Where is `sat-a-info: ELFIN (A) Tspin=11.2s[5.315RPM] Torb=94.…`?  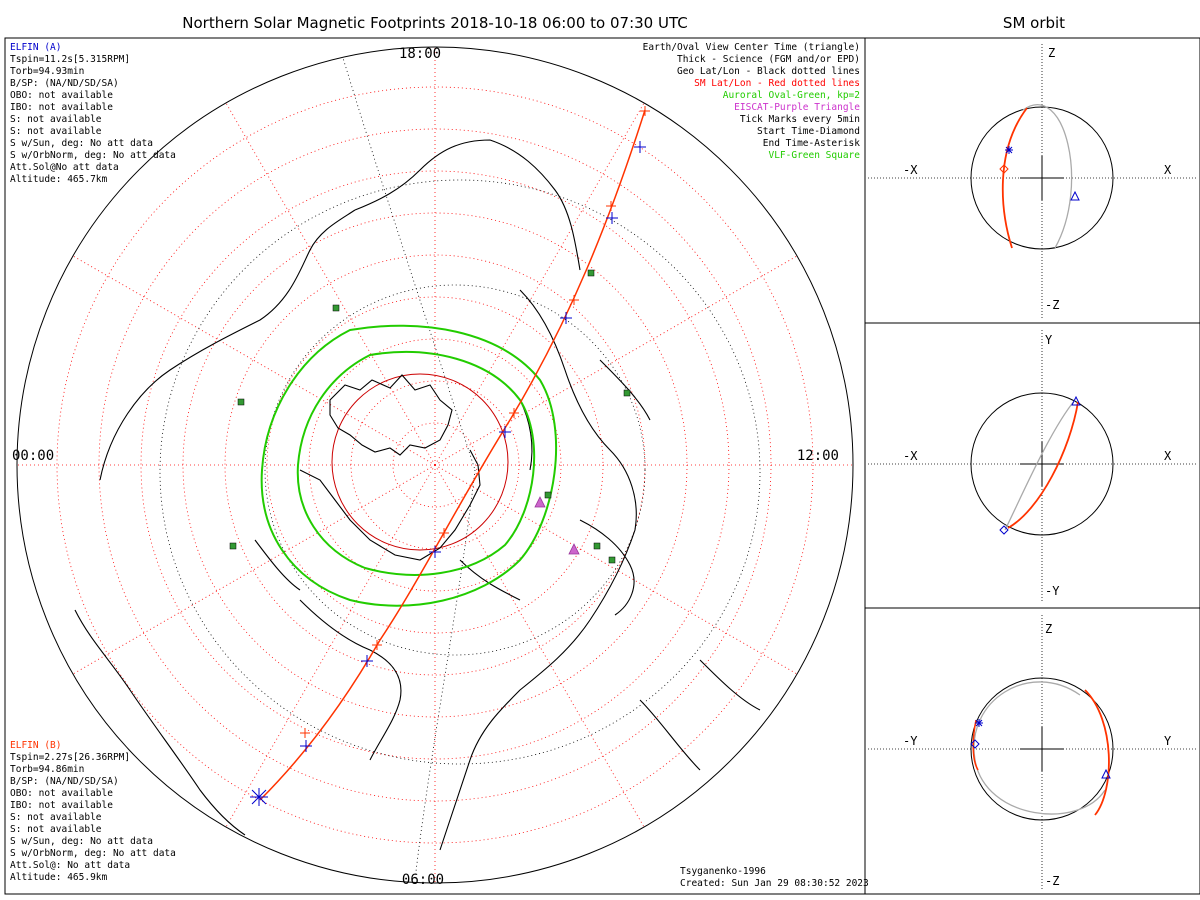
sat-a-info: ELFIN (A) Tspin=11.2s[5.315RPM] Torb=94.… is located at coordinates (93, 113).